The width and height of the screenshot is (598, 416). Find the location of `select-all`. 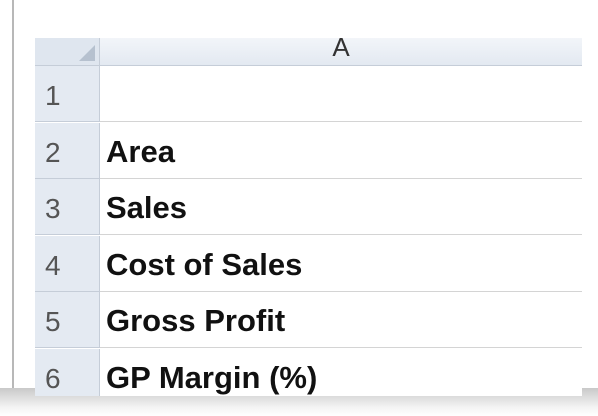

select-all is located at coordinates (67, 52).